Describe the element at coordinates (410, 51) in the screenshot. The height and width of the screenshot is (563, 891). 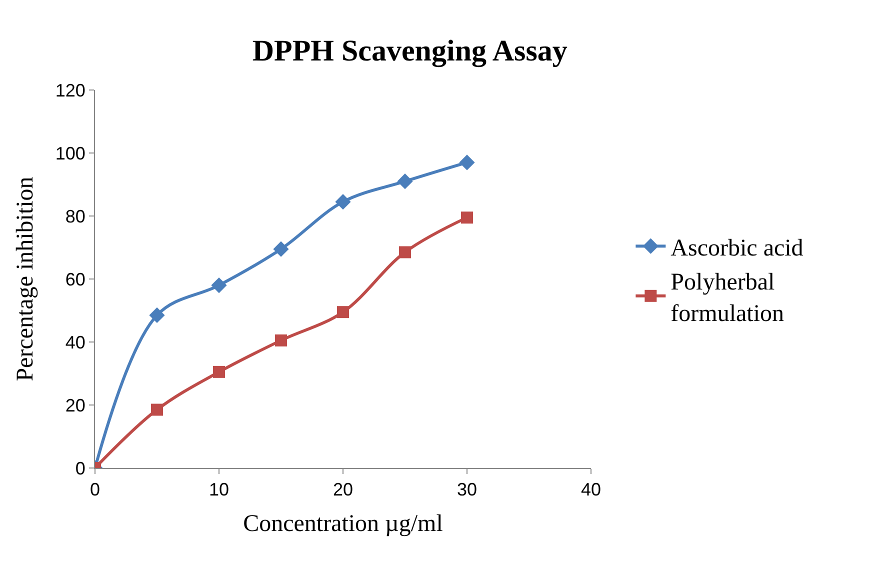
I see `chart-title: DPPH Scavenging Assay` at that location.